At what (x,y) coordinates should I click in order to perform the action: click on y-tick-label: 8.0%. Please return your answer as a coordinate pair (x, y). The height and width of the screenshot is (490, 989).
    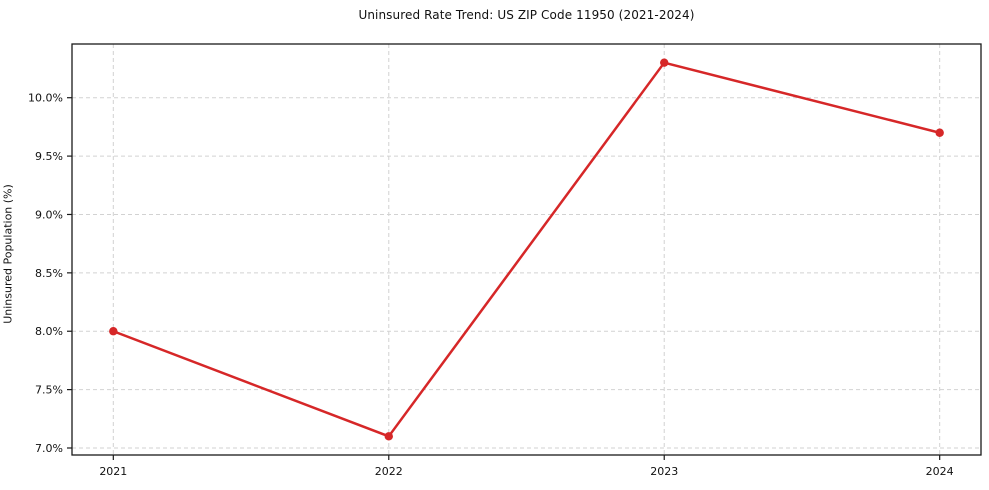
    Looking at the image, I should click on (49, 331).